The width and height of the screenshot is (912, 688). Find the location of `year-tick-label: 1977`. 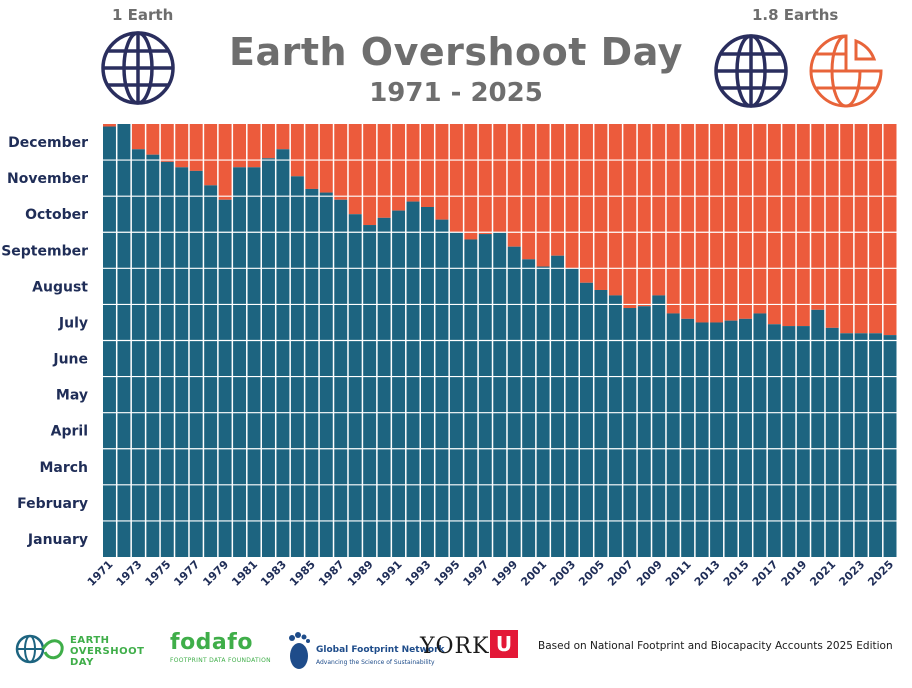

year-tick-label: 1977 is located at coordinates (186, 573).